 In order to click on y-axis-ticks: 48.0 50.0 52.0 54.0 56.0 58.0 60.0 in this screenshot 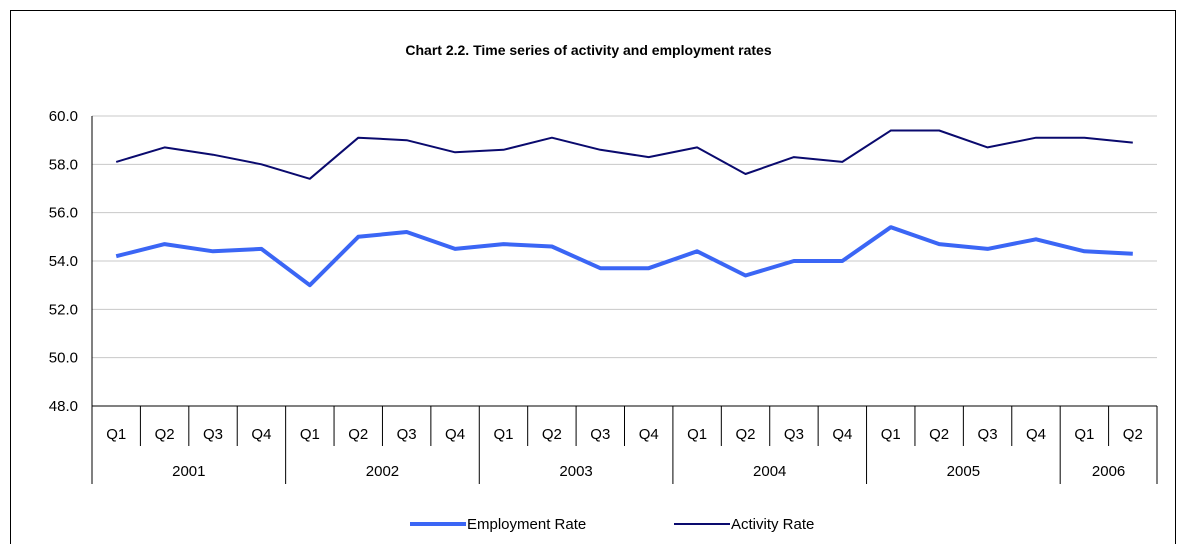, I will do `click(63, 261)`.